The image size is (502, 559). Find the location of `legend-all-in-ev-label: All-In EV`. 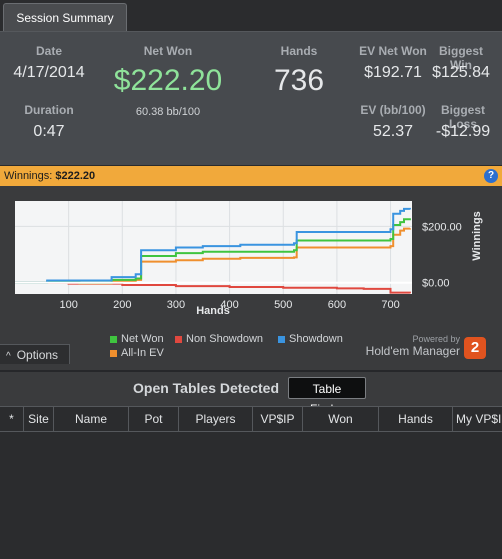

legend-all-in-ev-label: All-In EV is located at coordinates (142, 353).